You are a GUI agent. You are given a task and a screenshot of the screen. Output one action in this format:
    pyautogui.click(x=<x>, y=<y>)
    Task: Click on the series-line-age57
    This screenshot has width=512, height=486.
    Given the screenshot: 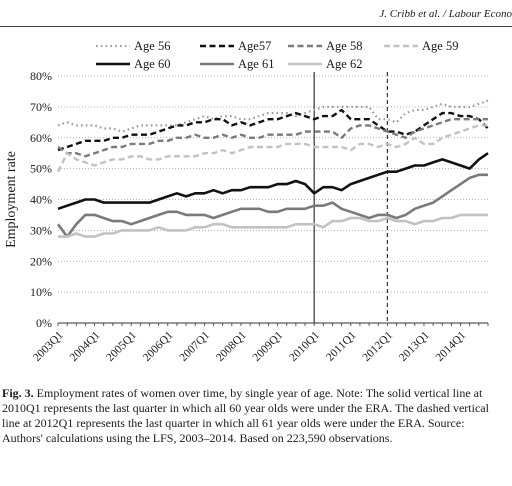 What is the action you would take?
    pyautogui.click(x=273, y=130)
    